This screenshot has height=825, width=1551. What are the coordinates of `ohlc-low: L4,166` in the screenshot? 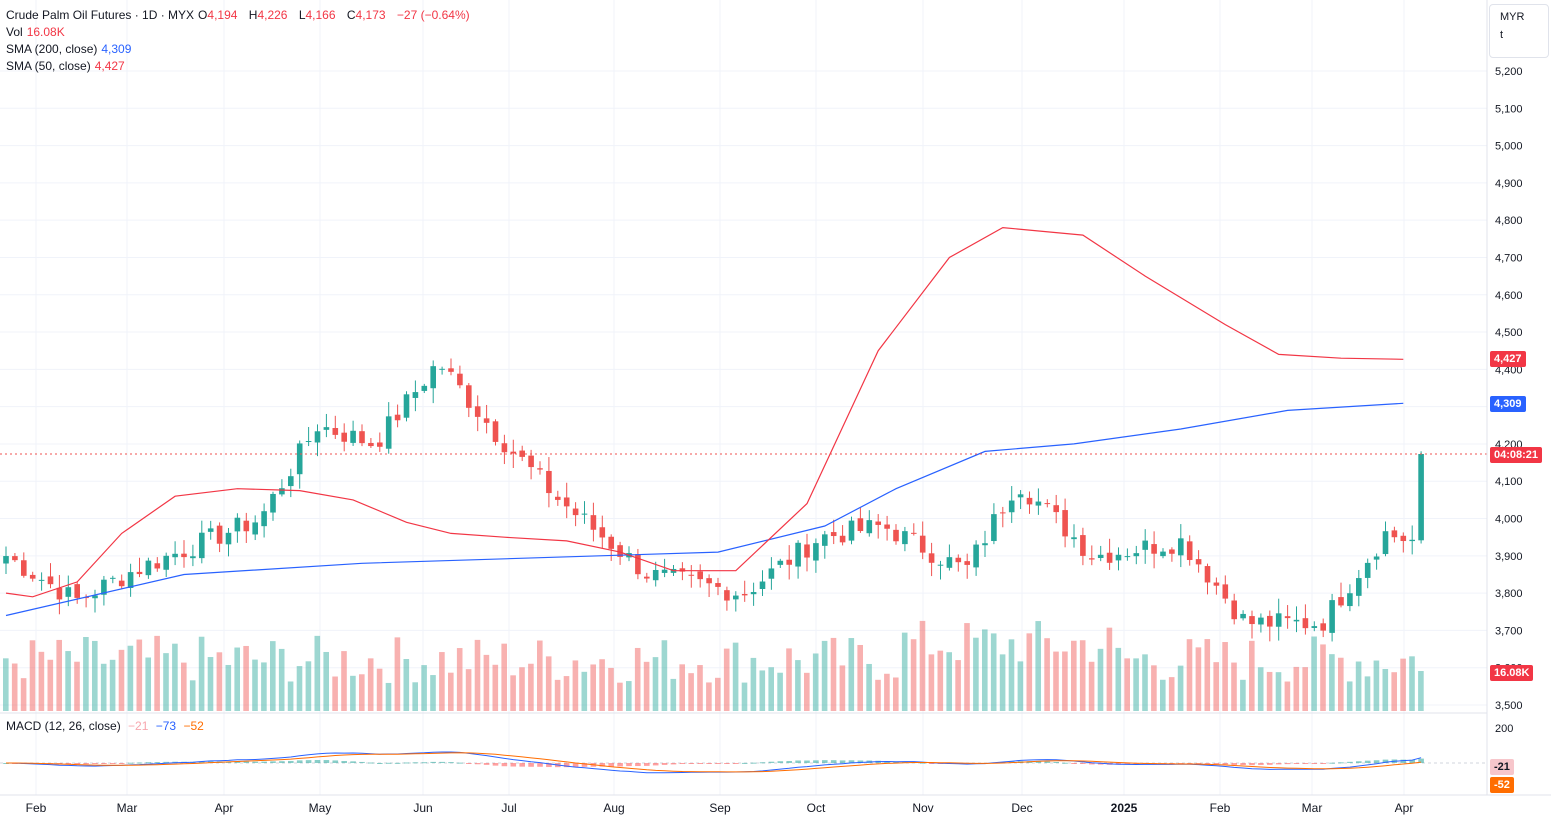 It's located at (317, 15).